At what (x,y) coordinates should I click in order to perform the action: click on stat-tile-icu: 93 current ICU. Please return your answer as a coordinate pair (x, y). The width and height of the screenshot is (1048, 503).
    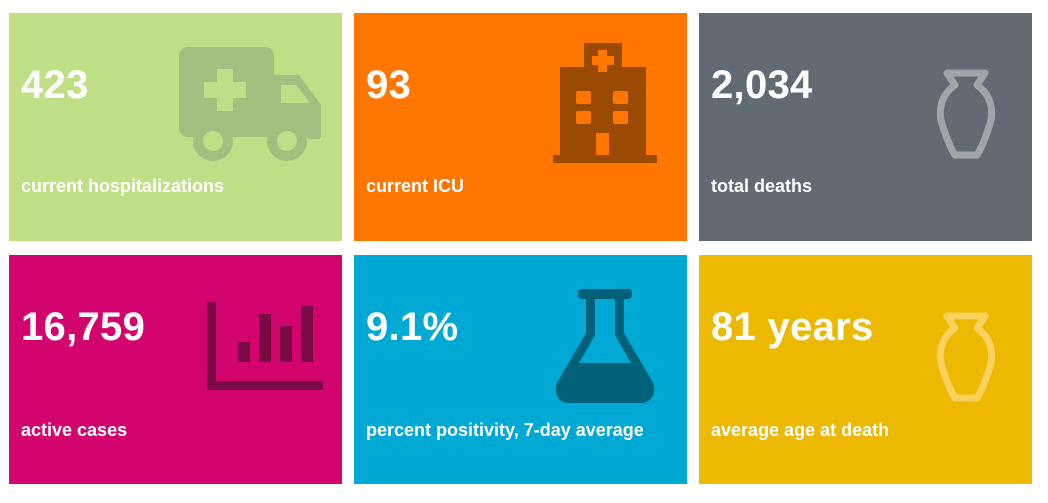
    Looking at the image, I should click on (520, 127).